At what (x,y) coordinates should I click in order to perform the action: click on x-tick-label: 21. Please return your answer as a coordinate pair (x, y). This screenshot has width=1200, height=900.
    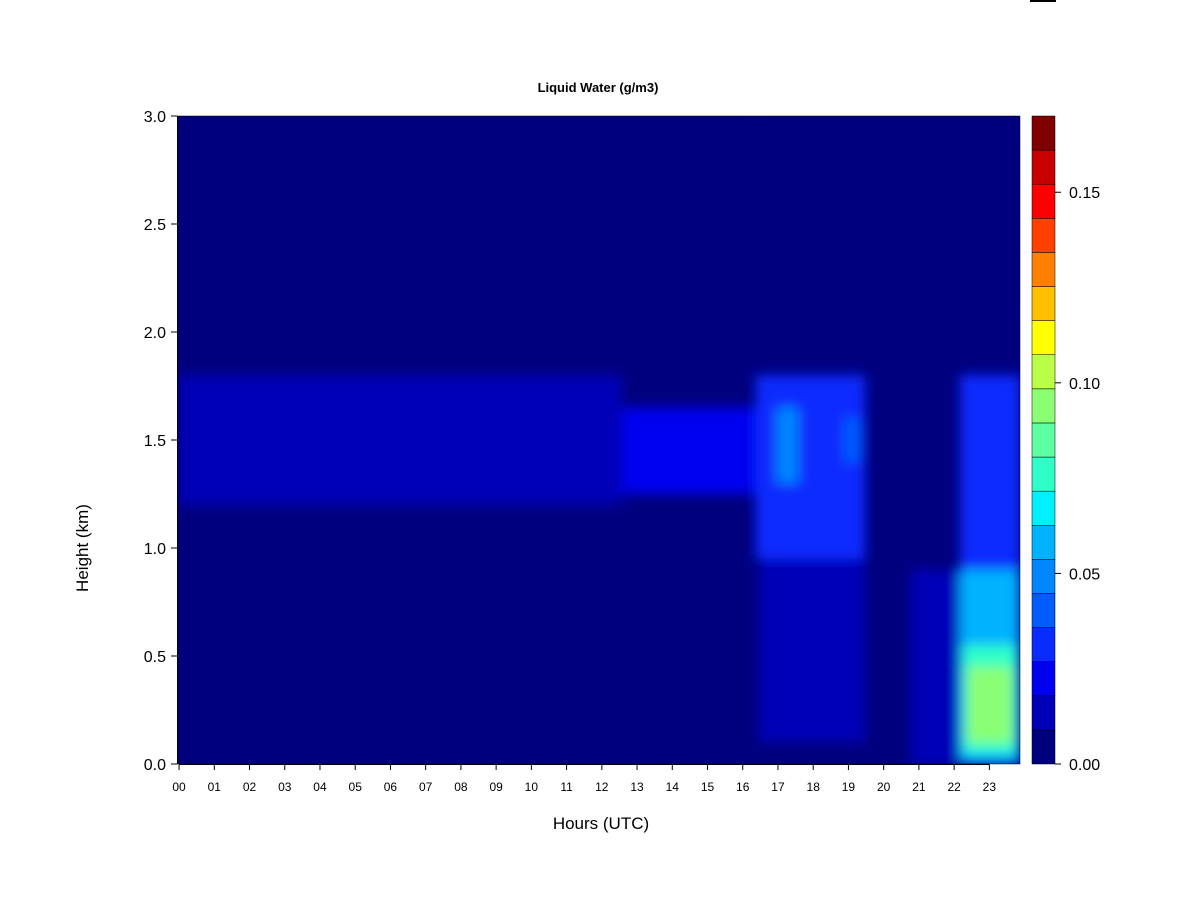
    Looking at the image, I should click on (919, 787).